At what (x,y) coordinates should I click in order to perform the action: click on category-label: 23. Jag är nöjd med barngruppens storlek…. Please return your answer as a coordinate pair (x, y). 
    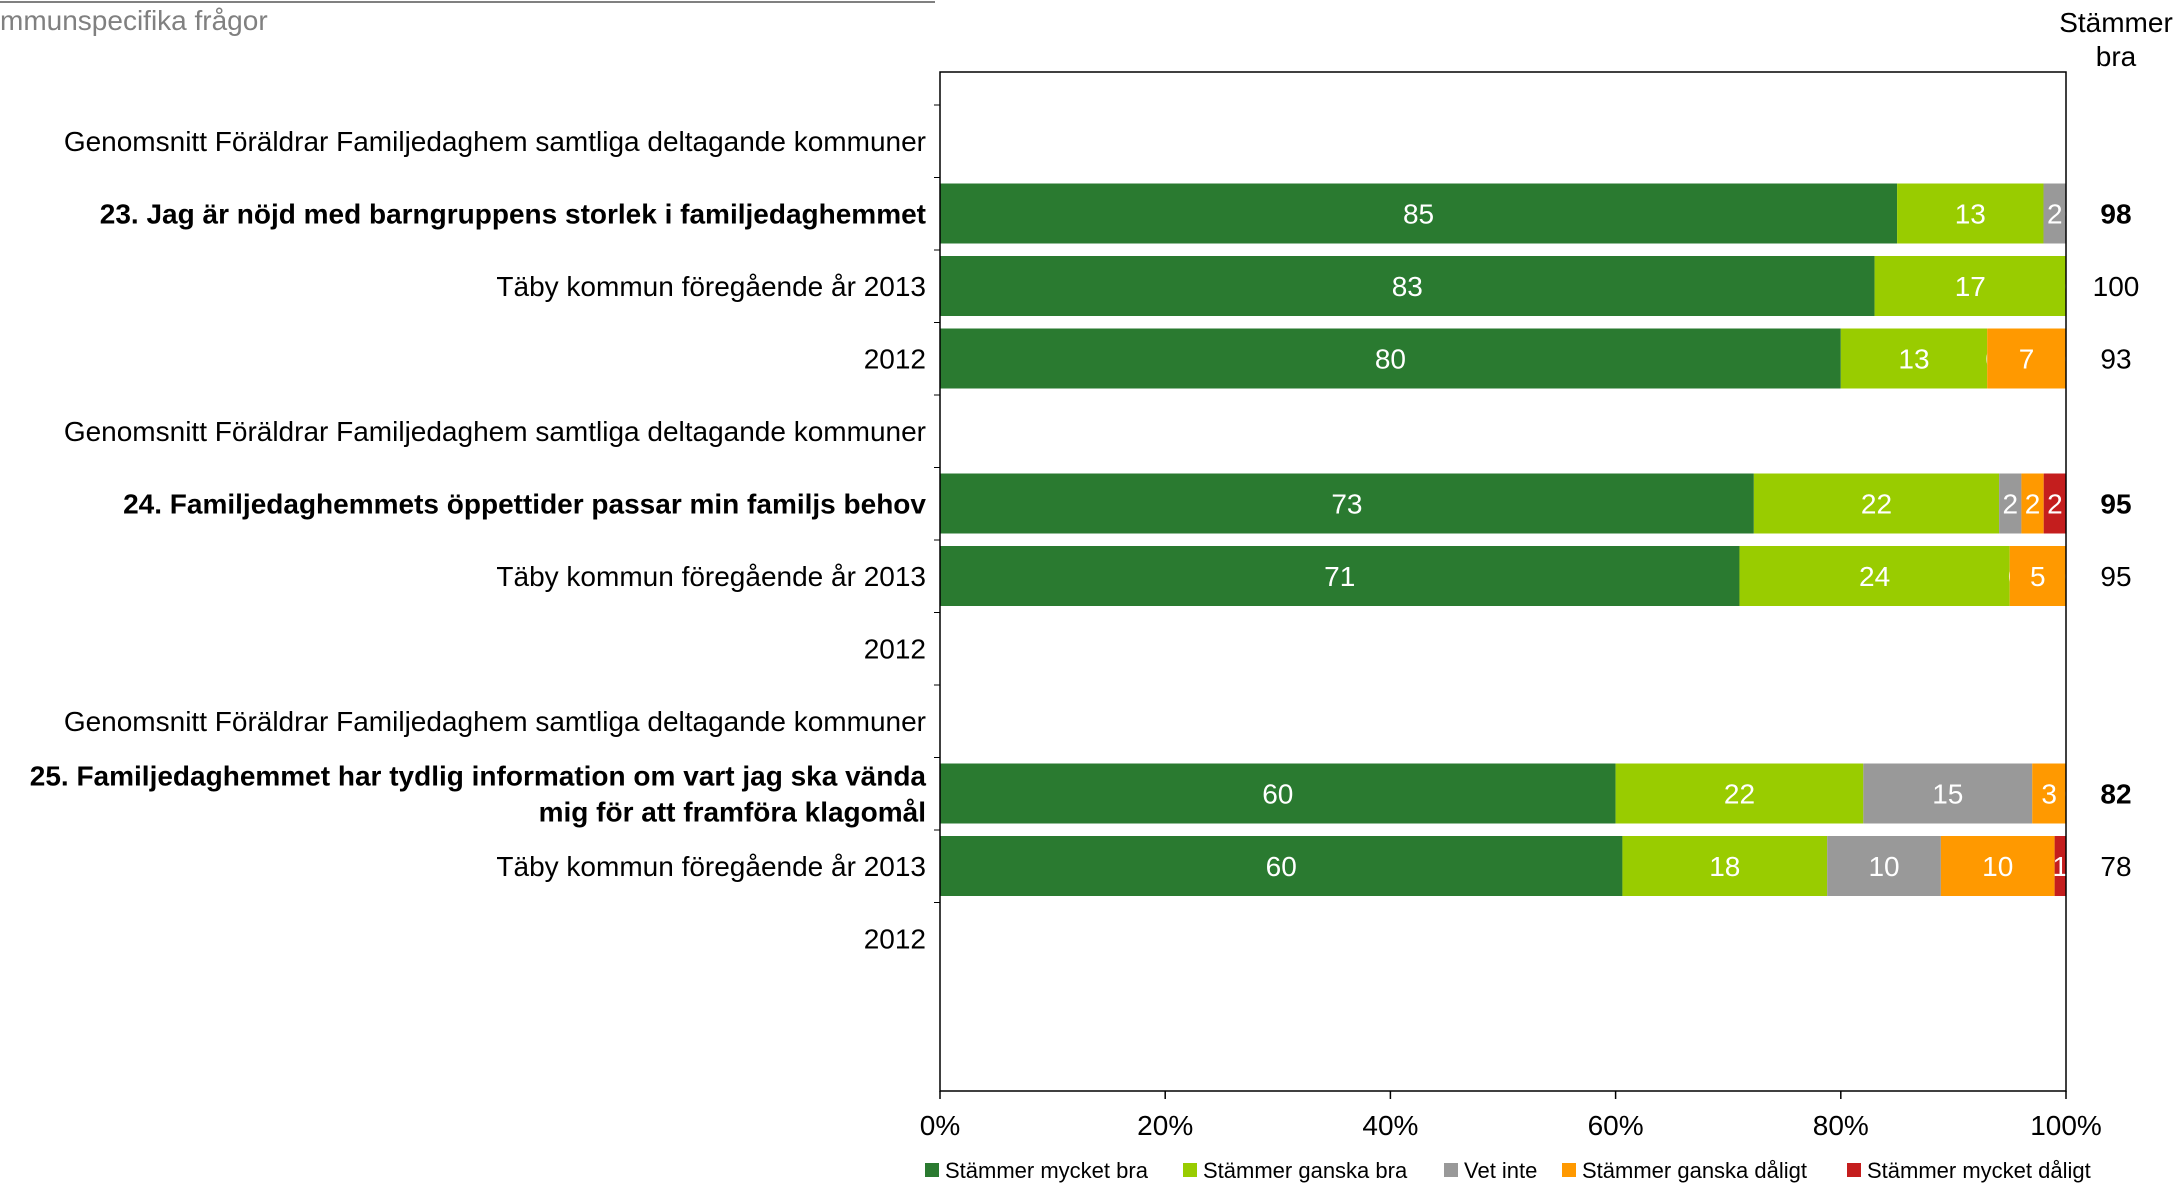
    Looking at the image, I should click on (513, 214).